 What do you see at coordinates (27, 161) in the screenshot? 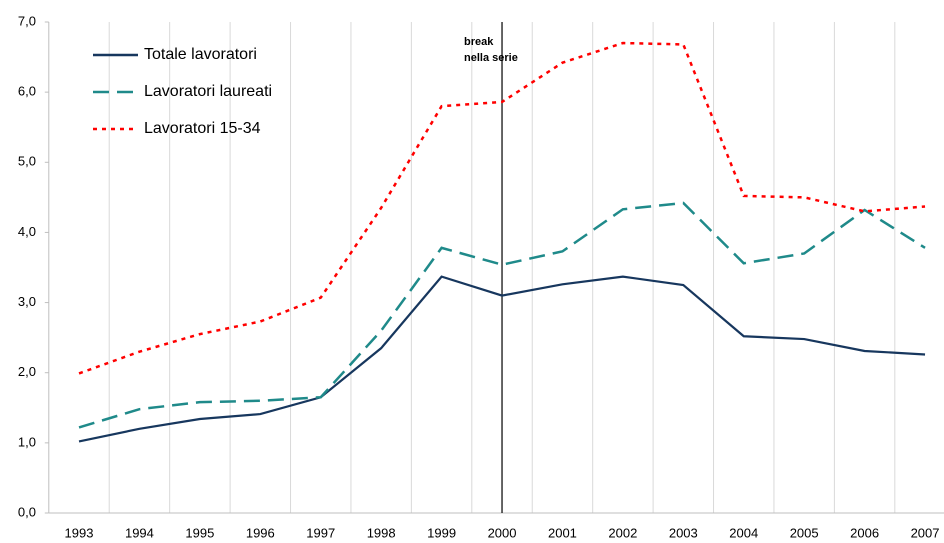
I see `y-tick-label: 5,0` at bounding box center [27, 161].